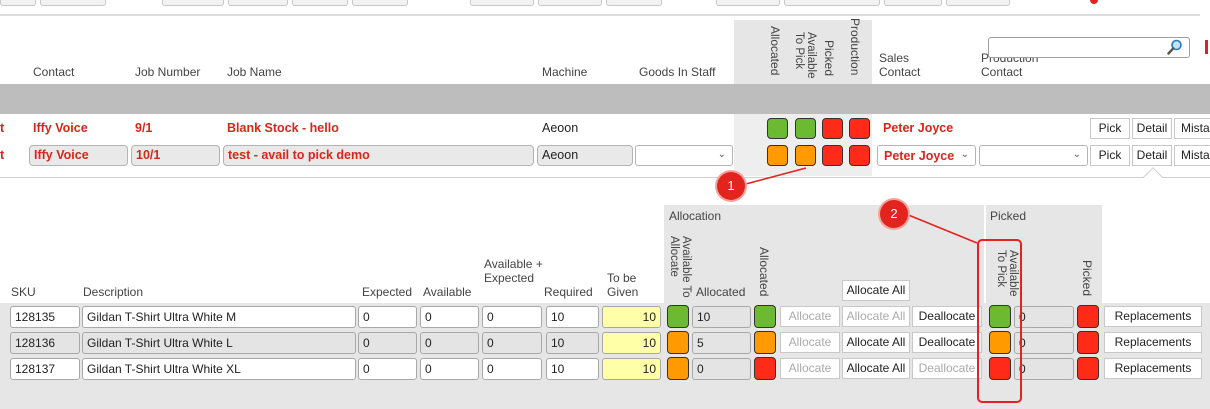 This screenshot has width=1210, height=409. Describe the element at coordinates (1089, 47) in the screenshot. I see `search-input` at that location.